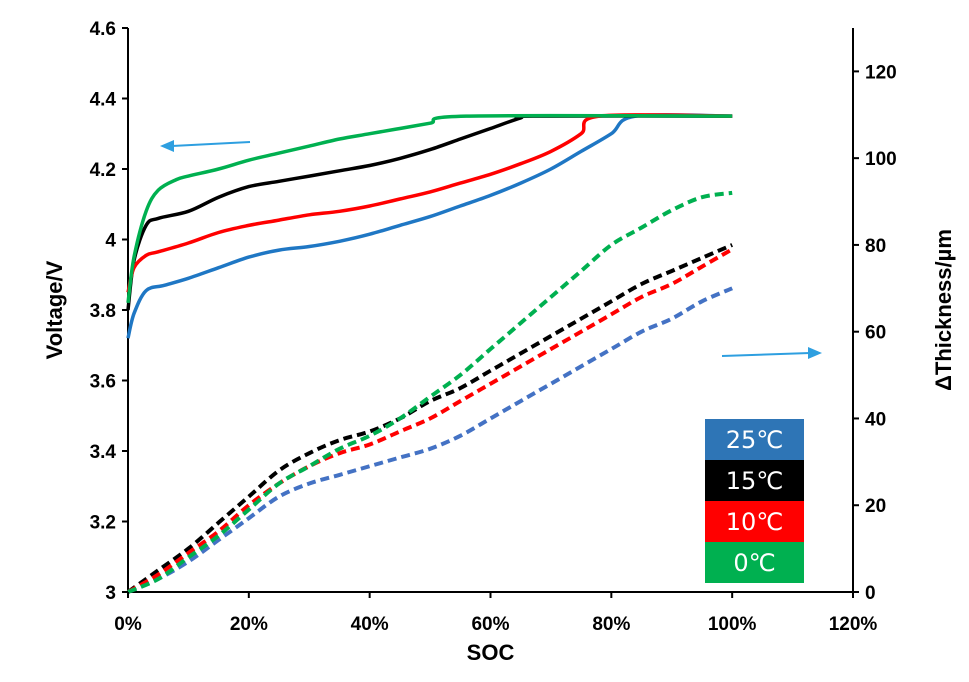 This screenshot has height=682, width=969. Describe the element at coordinates (211, 144) in the screenshot. I see `left-axis-arrow` at that location.